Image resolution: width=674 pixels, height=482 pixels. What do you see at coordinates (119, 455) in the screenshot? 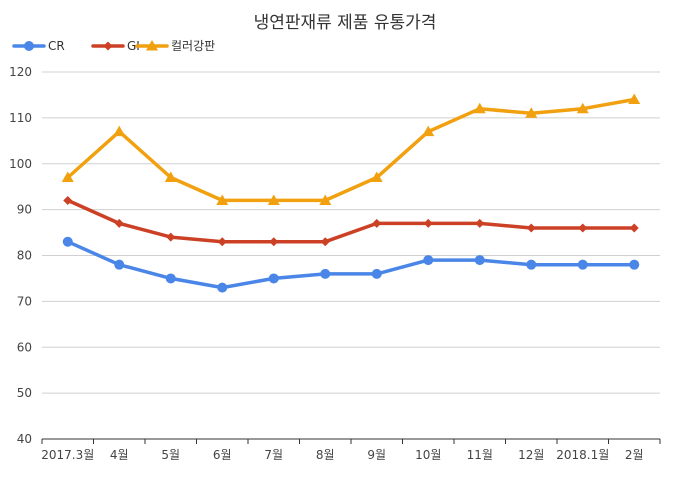
I see `x-tick-label: 4월` at bounding box center [119, 455].